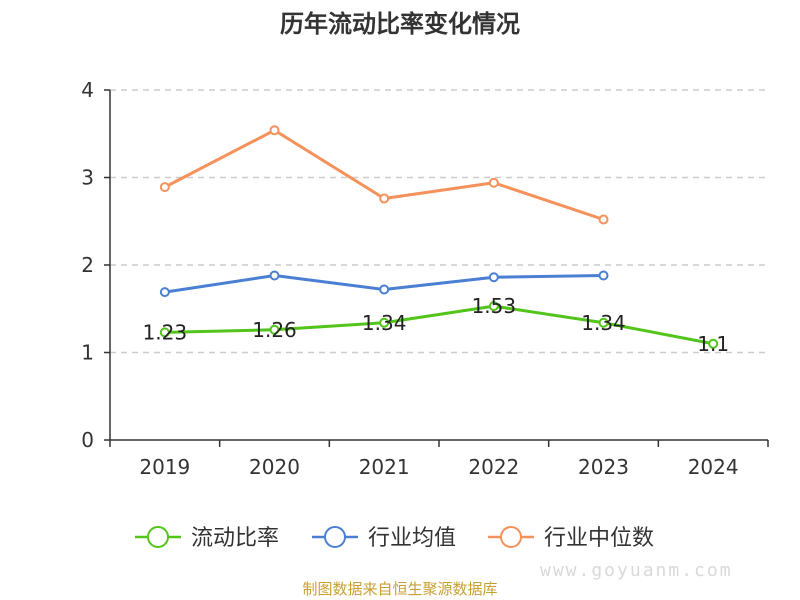 Image resolution: width=800 pixels, height=600 pixels. I want to click on x-tick-label: 2021, so click(384, 467).